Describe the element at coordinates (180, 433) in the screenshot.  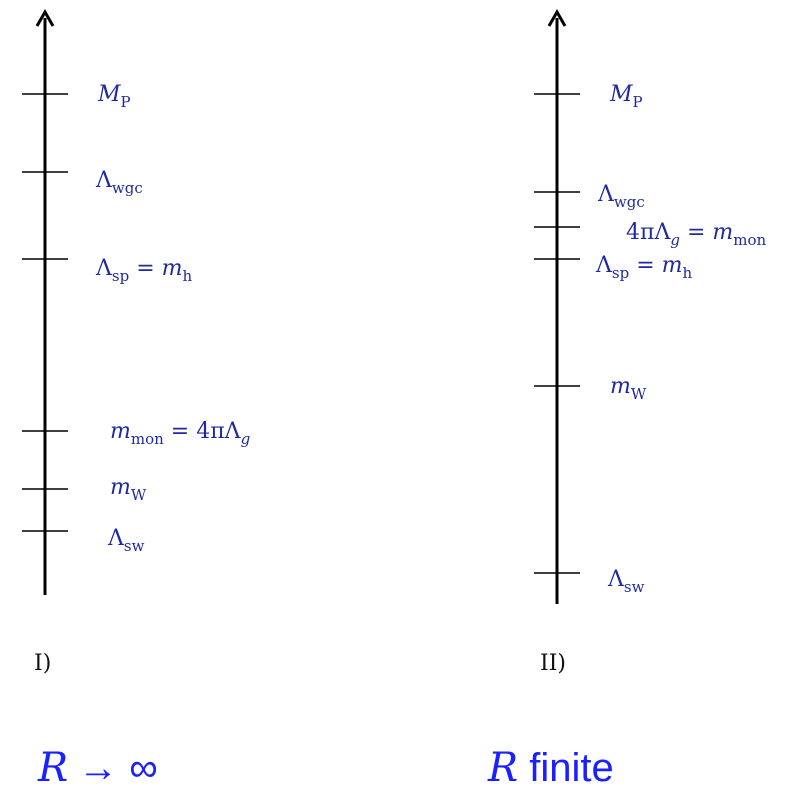
I see `label-I-m-mon: mmon = 4πΛg` at that location.